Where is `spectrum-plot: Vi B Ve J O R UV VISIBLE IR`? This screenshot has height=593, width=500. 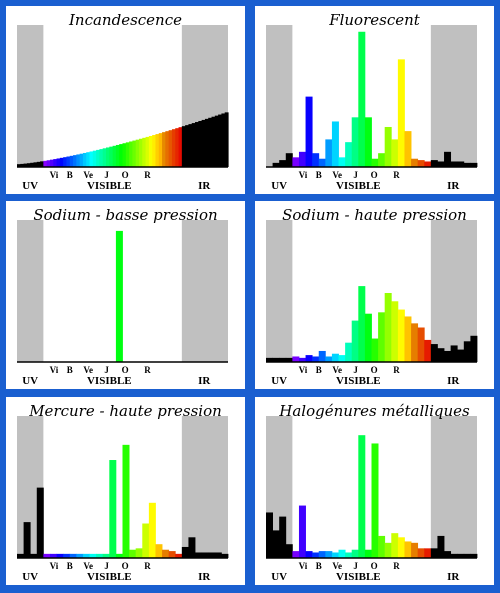
spectrum-plot: Vi B Ve J O R UV VISIBLE IR is located at coordinates (372, 499).